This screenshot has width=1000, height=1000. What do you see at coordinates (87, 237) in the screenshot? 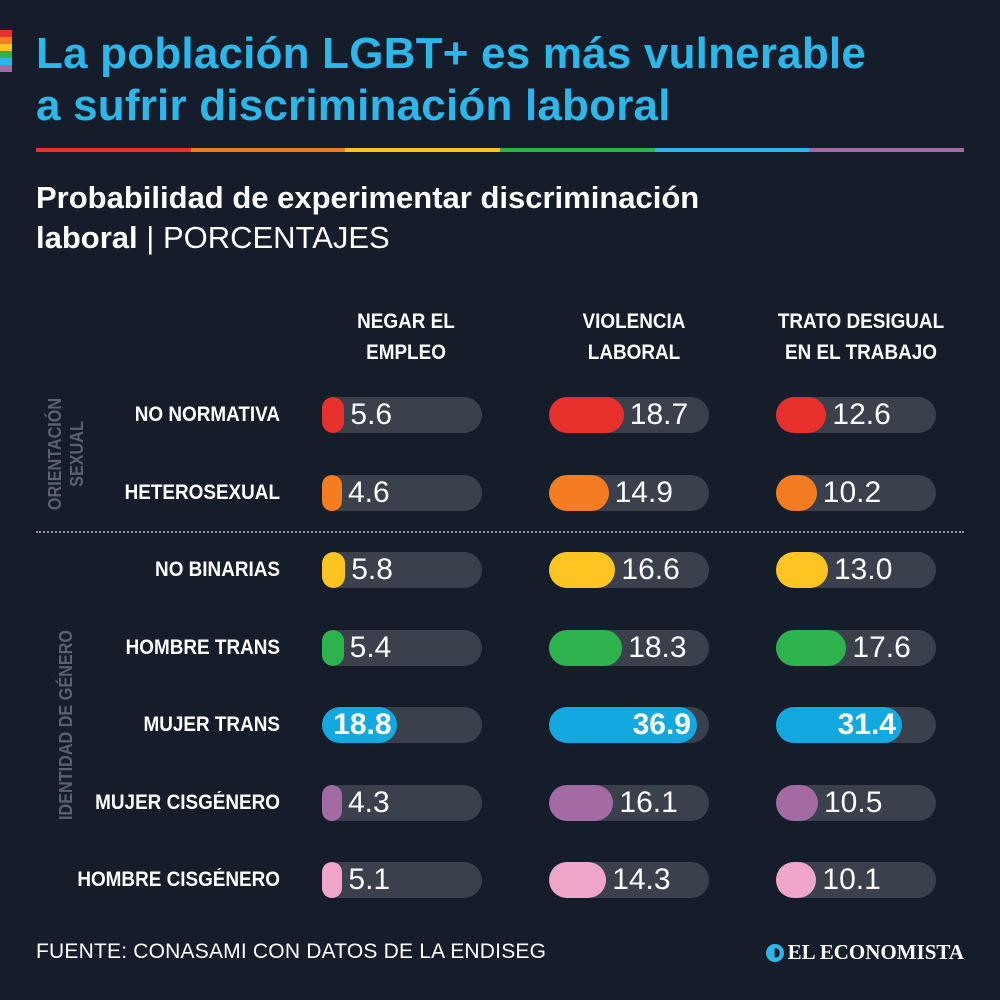
I see `subtitle-word: laboral` at bounding box center [87, 237].